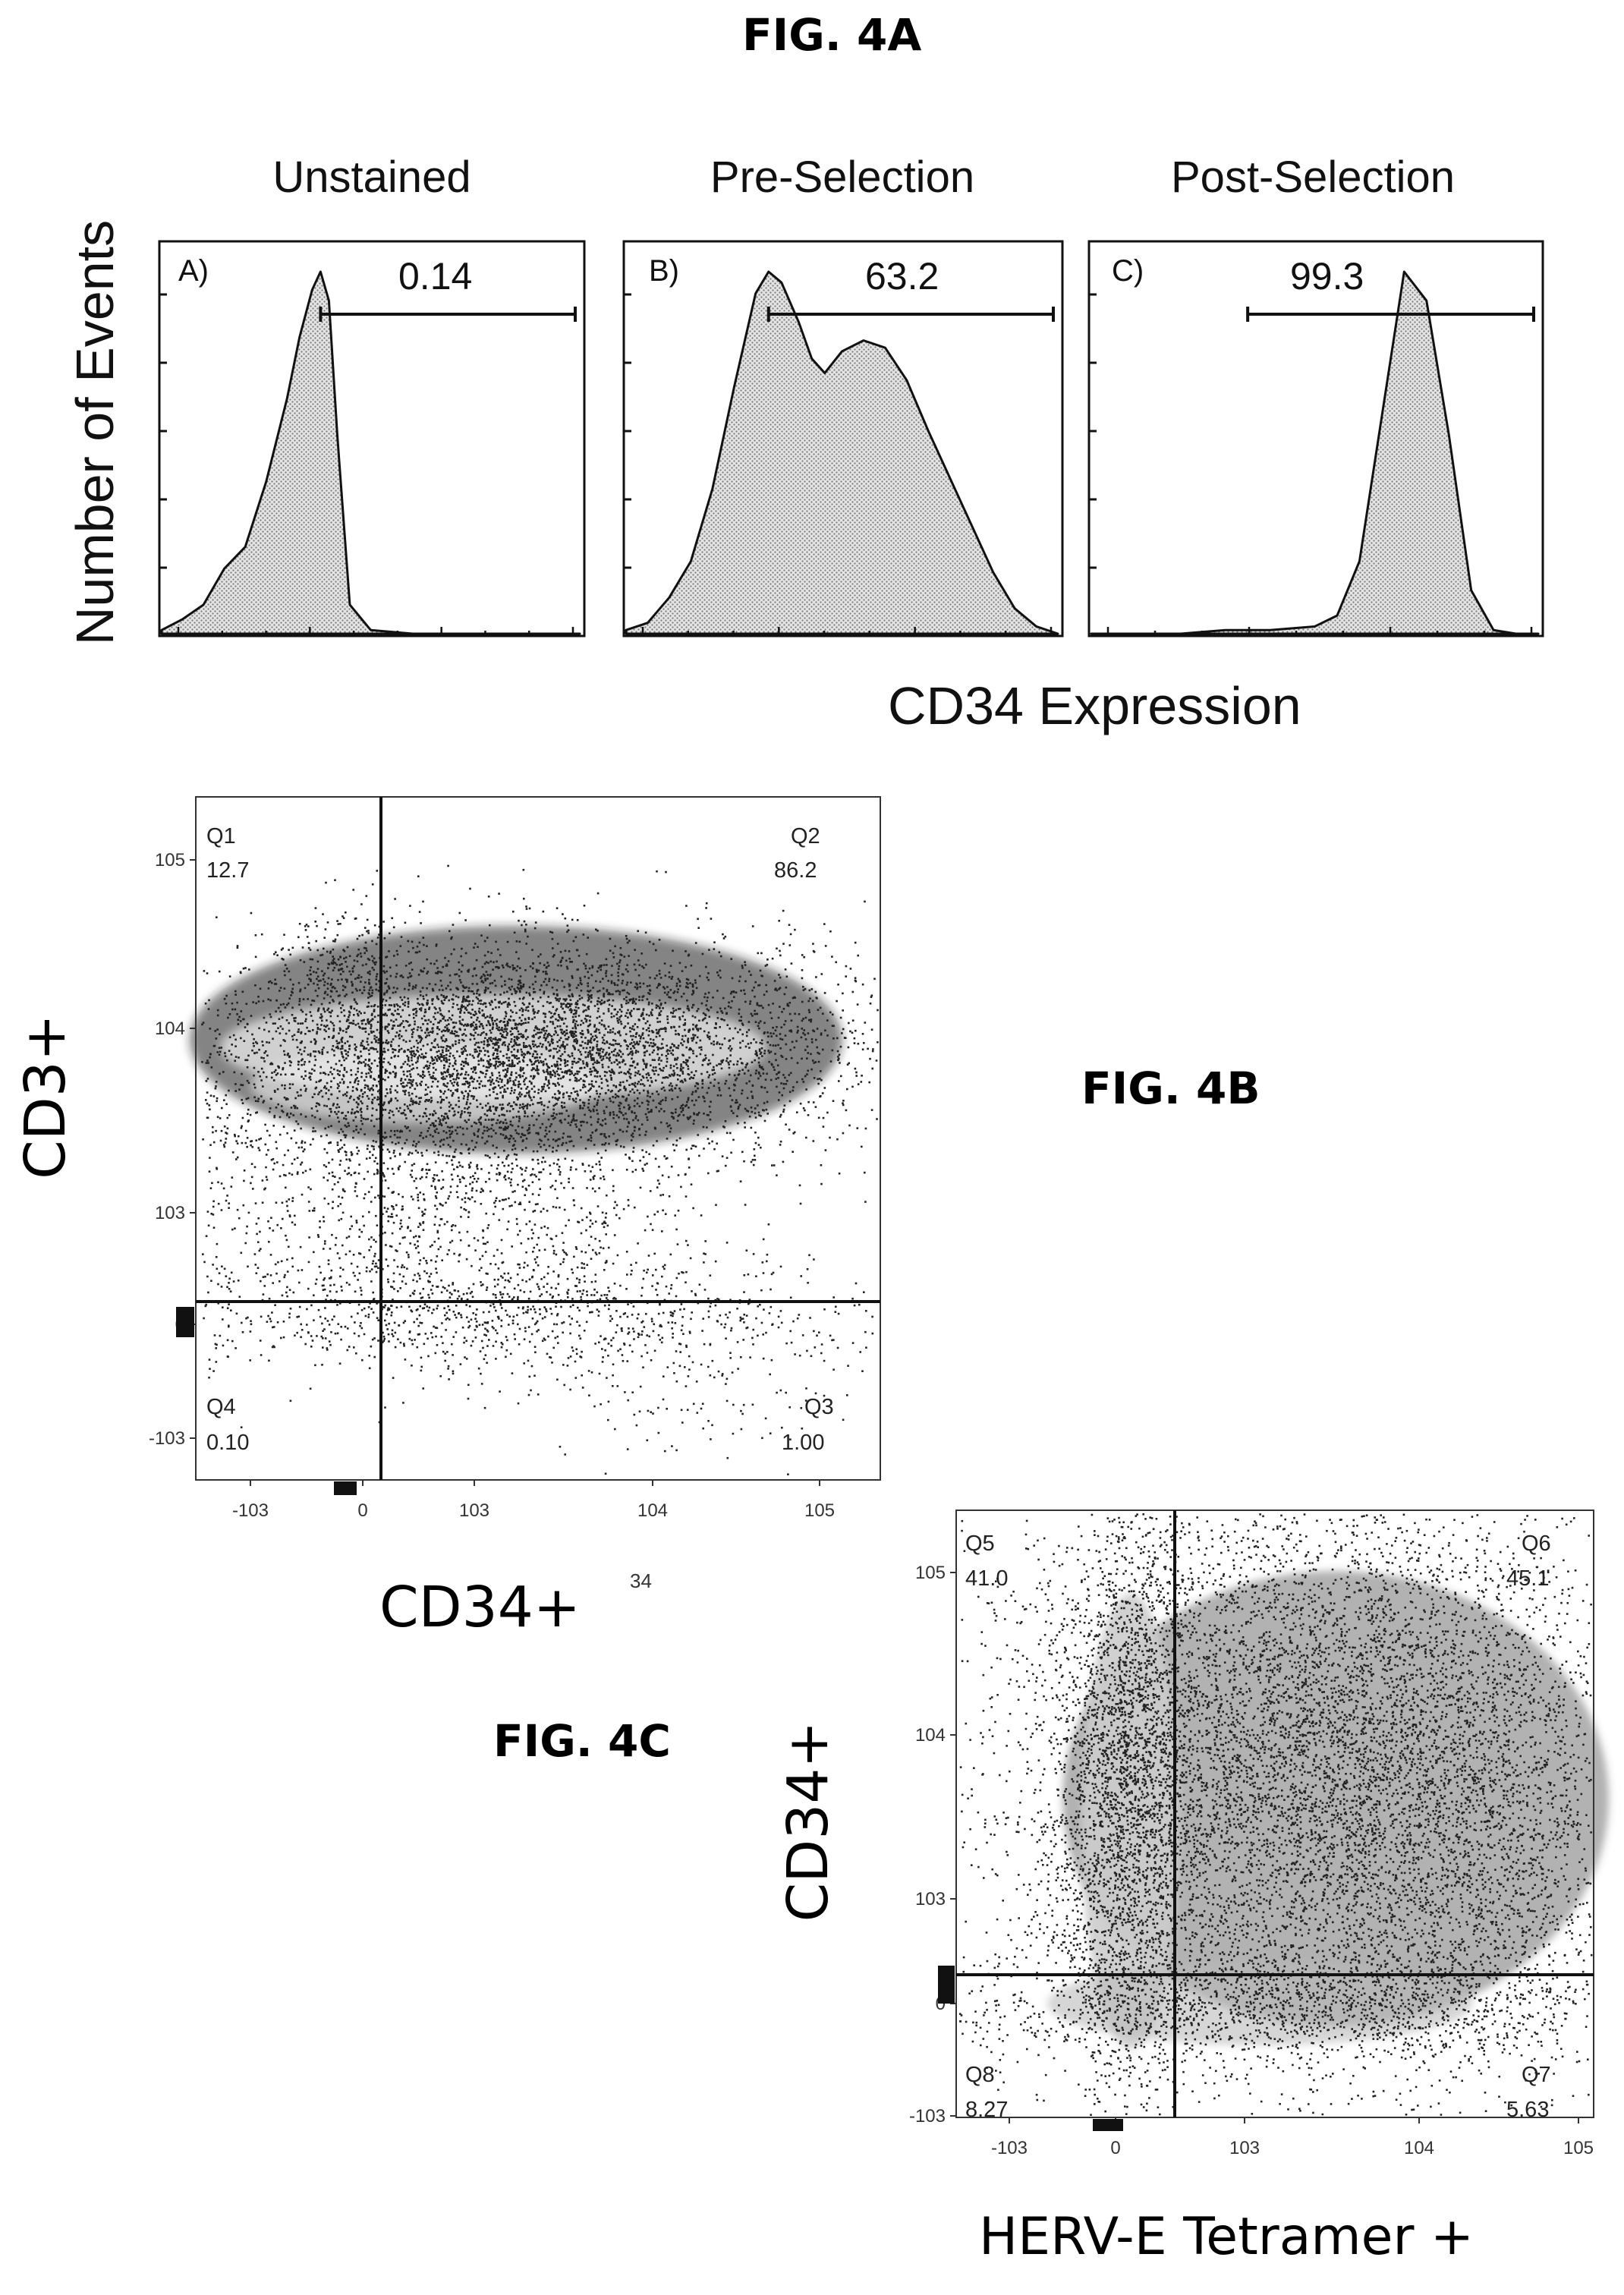 The width and height of the screenshot is (1624, 2295). Describe the element at coordinates (221, 1407) in the screenshot. I see `scatter-b-q4-name: Q4` at that location.